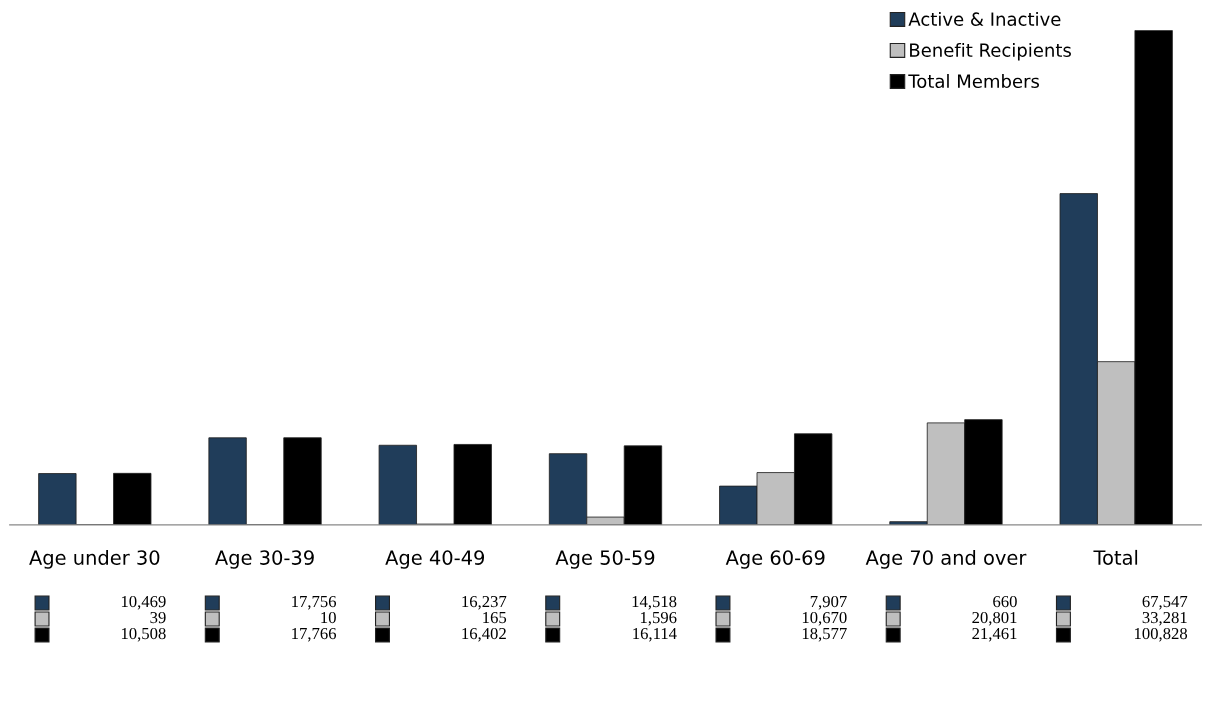 This screenshot has height=723, width=1211. Describe the element at coordinates (605, 559) in the screenshot. I see `x-tick-label: Age 50-59` at that location.